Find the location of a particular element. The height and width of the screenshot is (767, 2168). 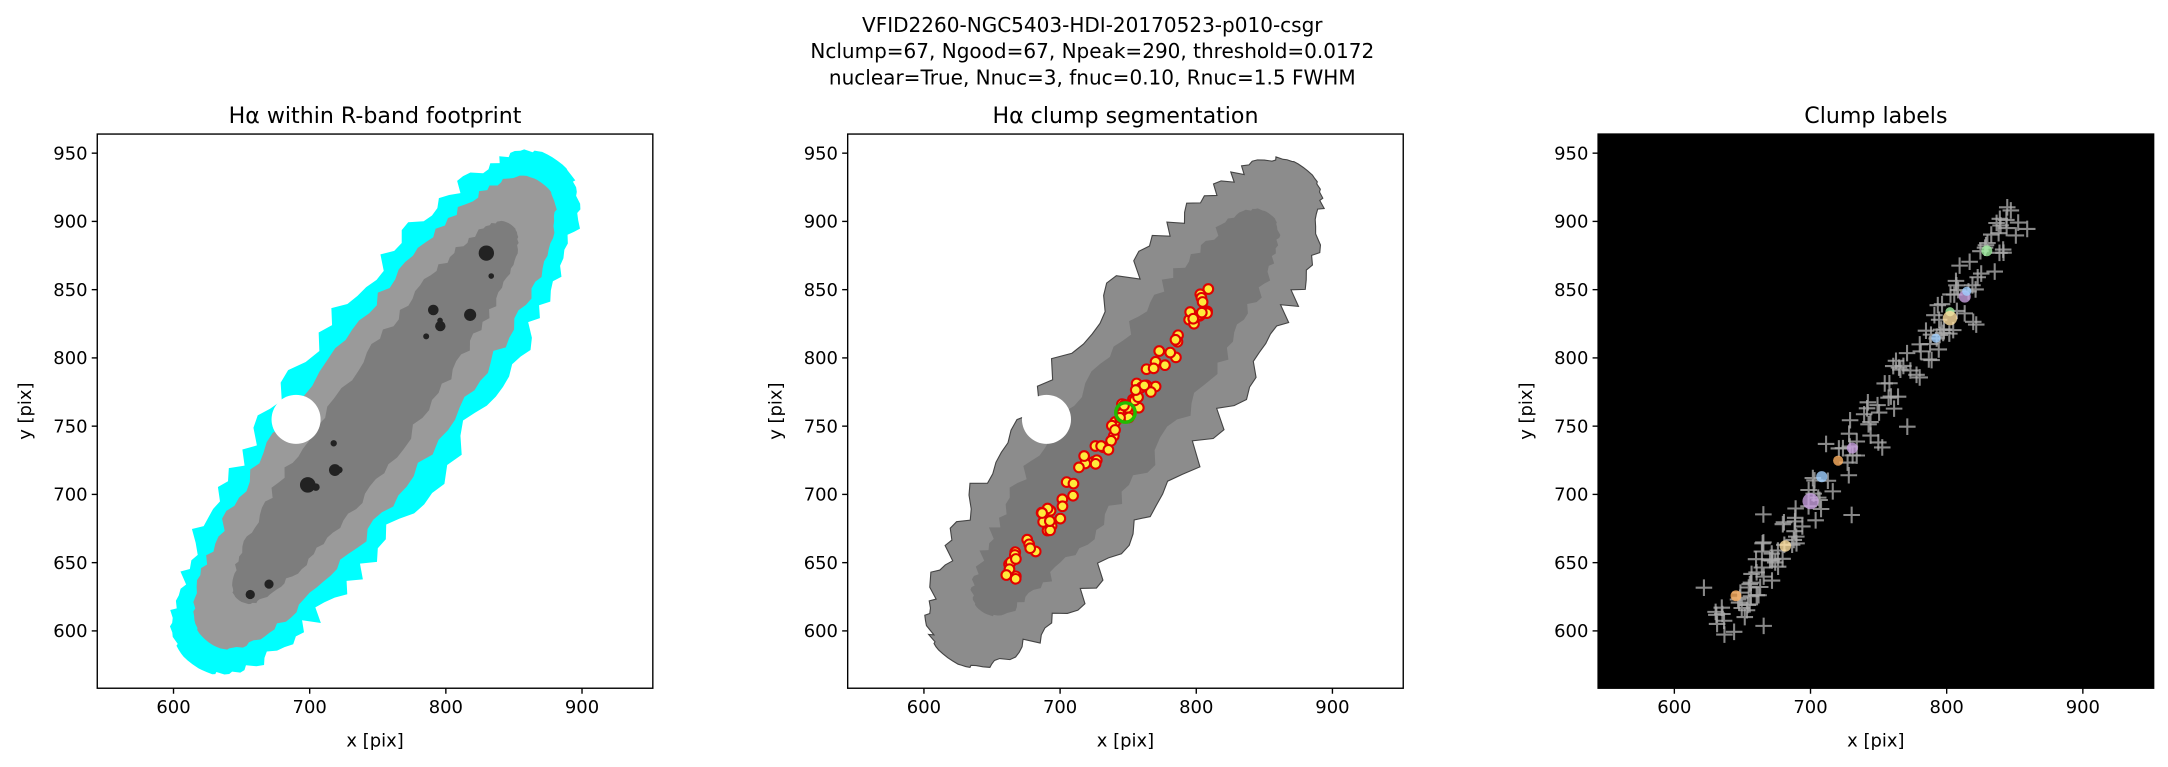

x-tick-label: 900 is located at coordinates (2083, 707).